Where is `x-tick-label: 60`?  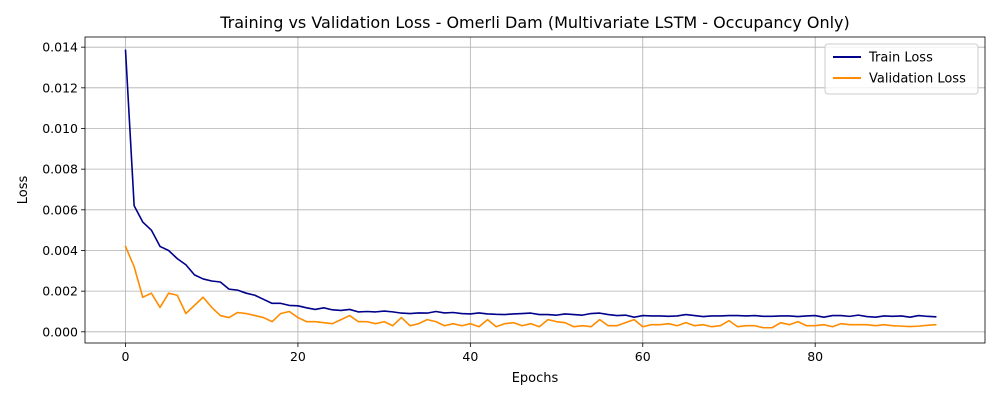
x-tick-label: 60 is located at coordinates (643, 356).